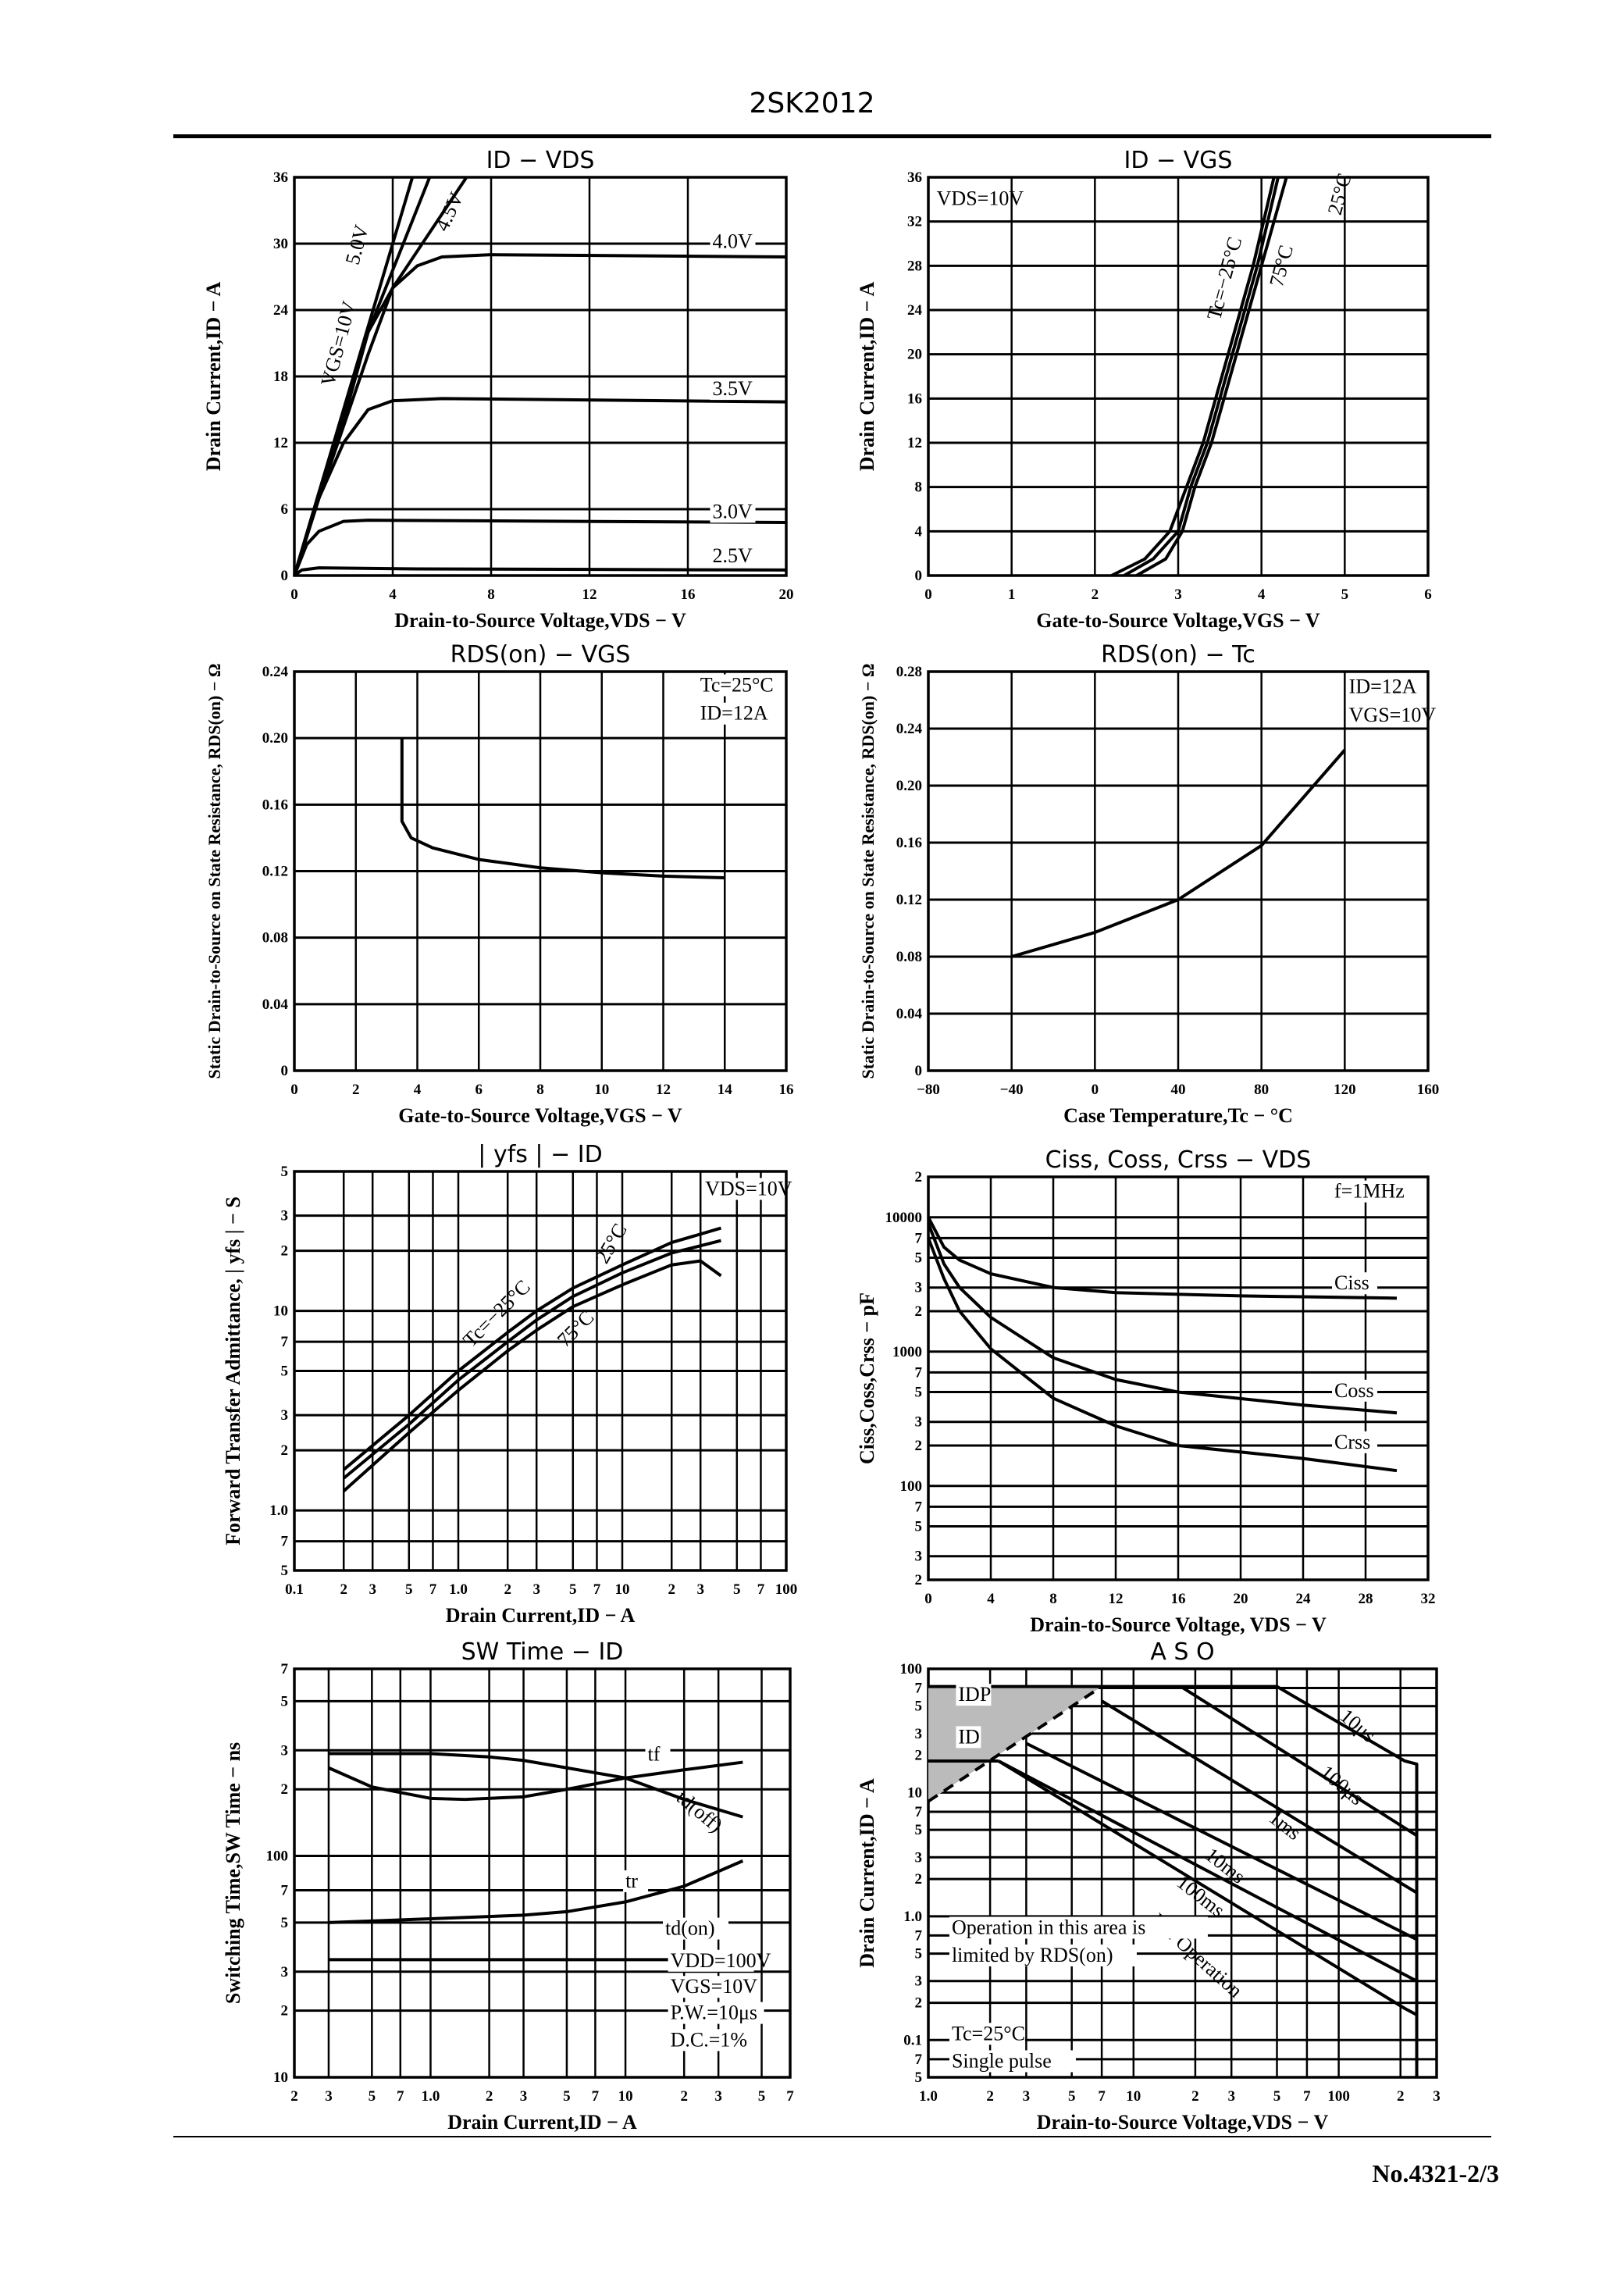  What do you see at coordinates (280, 377) in the screenshot?
I see `y-tick-label: 18` at bounding box center [280, 377].